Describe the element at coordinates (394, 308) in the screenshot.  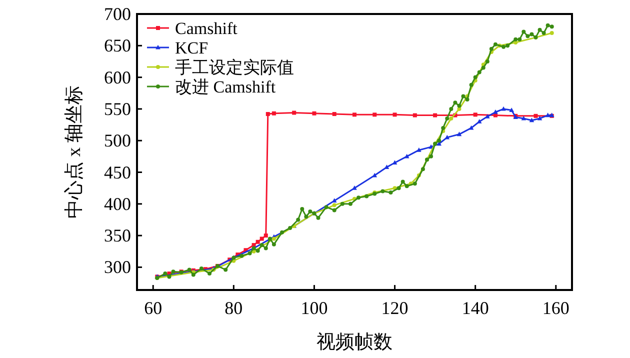
I see `x-tick-label: 120` at that location.